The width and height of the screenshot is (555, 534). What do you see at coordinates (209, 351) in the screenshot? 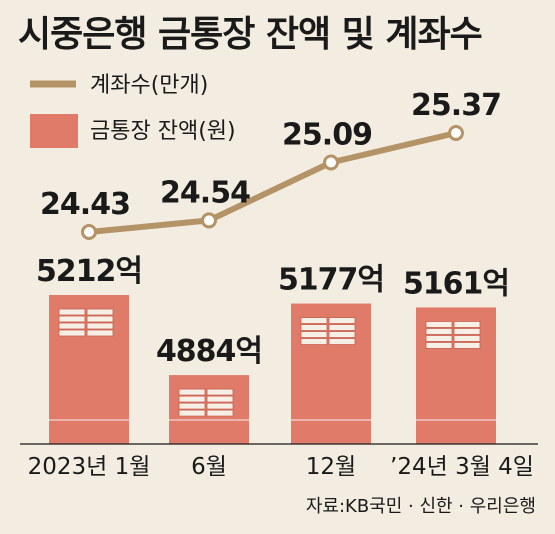
I see `bar-value-label: 4884억` at bounding box center [209, 351].